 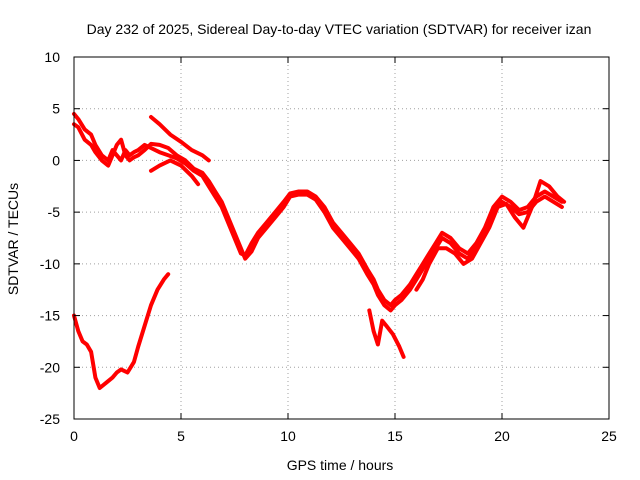 What do you see at coordinates (54, 212) in the screenshot?
I see `y-tick-label: -5` at bounding box center [54, 212].